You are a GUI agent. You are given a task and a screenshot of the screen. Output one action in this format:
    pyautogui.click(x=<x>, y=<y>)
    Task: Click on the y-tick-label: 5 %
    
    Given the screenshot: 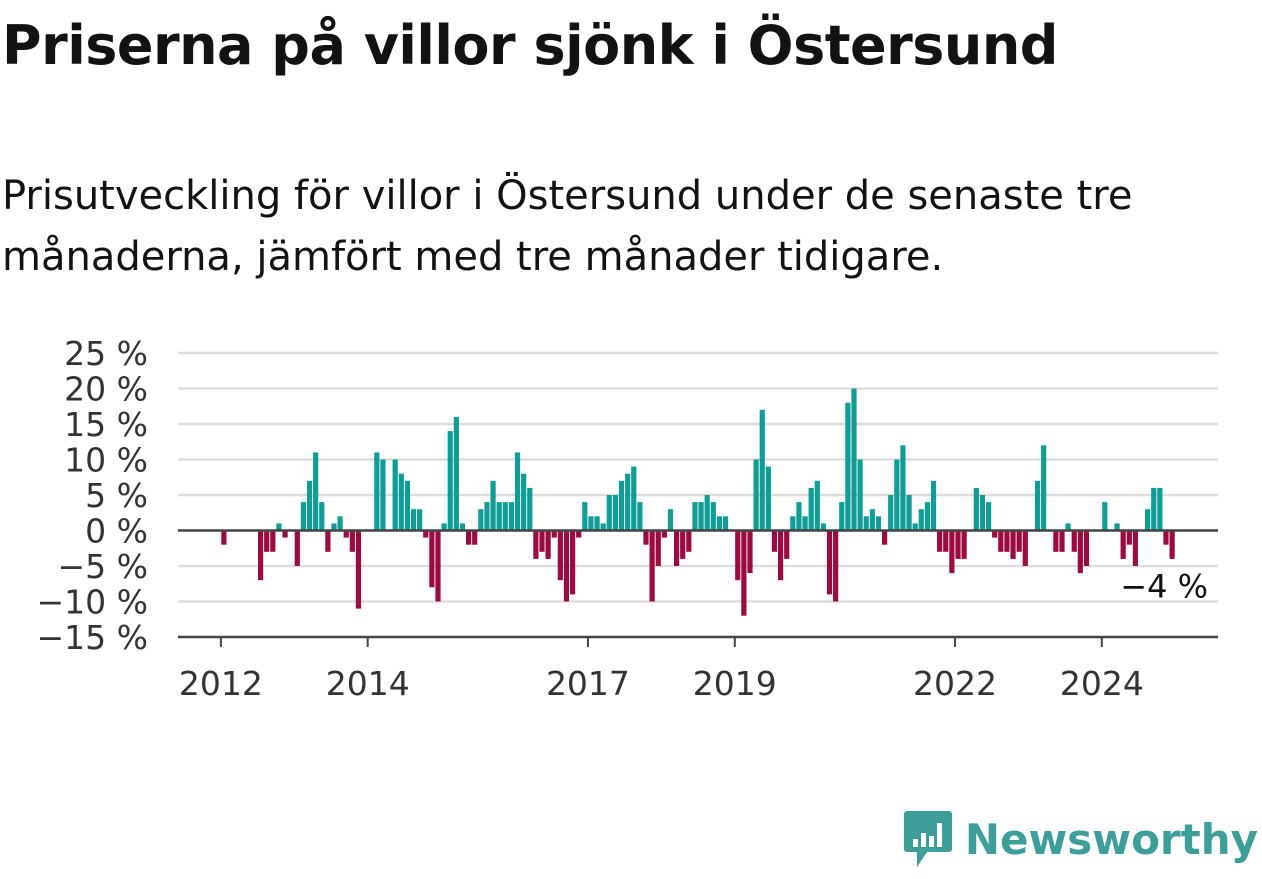 What is the action you would take?
    pyautogui.click(x=116, y=495)
    